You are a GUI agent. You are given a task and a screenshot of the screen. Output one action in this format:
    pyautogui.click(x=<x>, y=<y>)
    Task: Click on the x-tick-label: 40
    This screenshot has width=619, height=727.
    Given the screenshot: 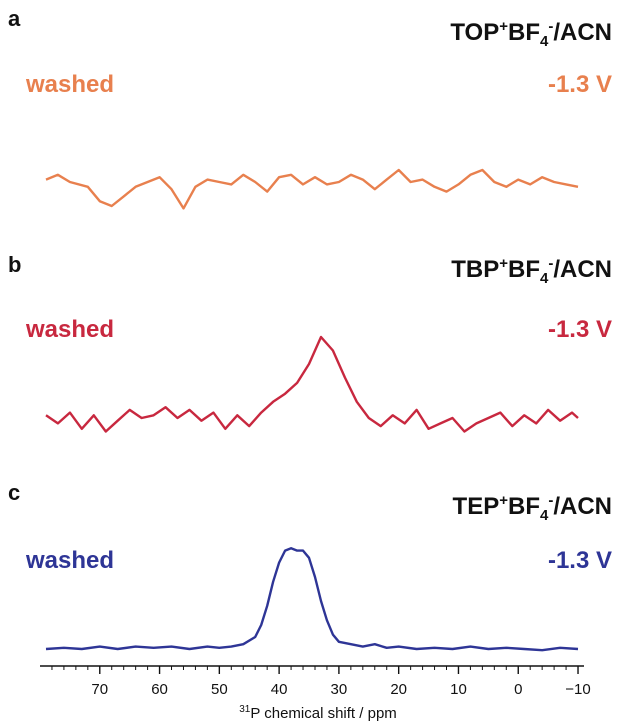 What is the action you would take?
    pyautogui.click(x=279, y=689)
    